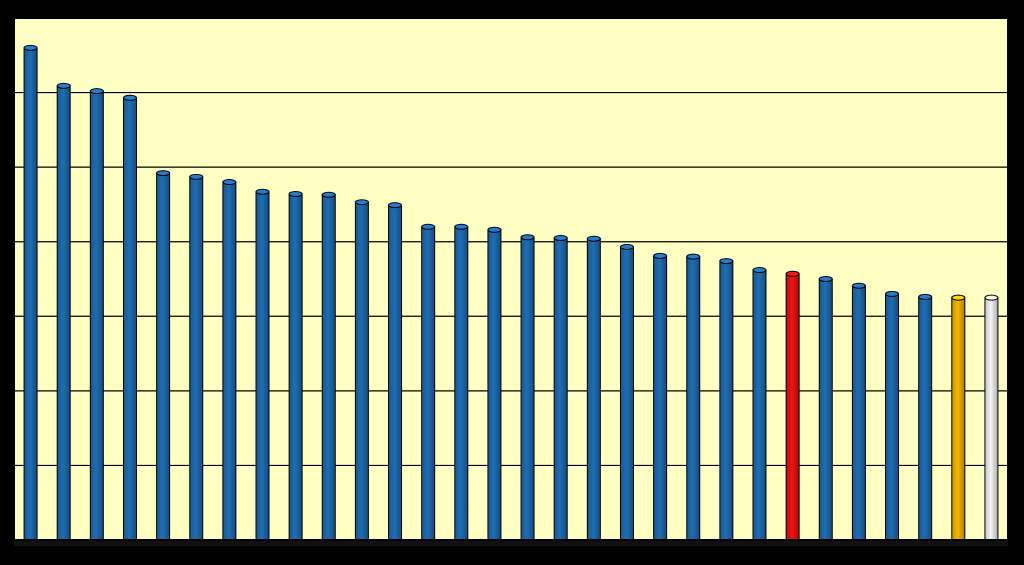 The image size is (1024, 565). What do you see at coordinates (511, 543) in the screenshot?
I see `floor` at bounding box center [511, 543].